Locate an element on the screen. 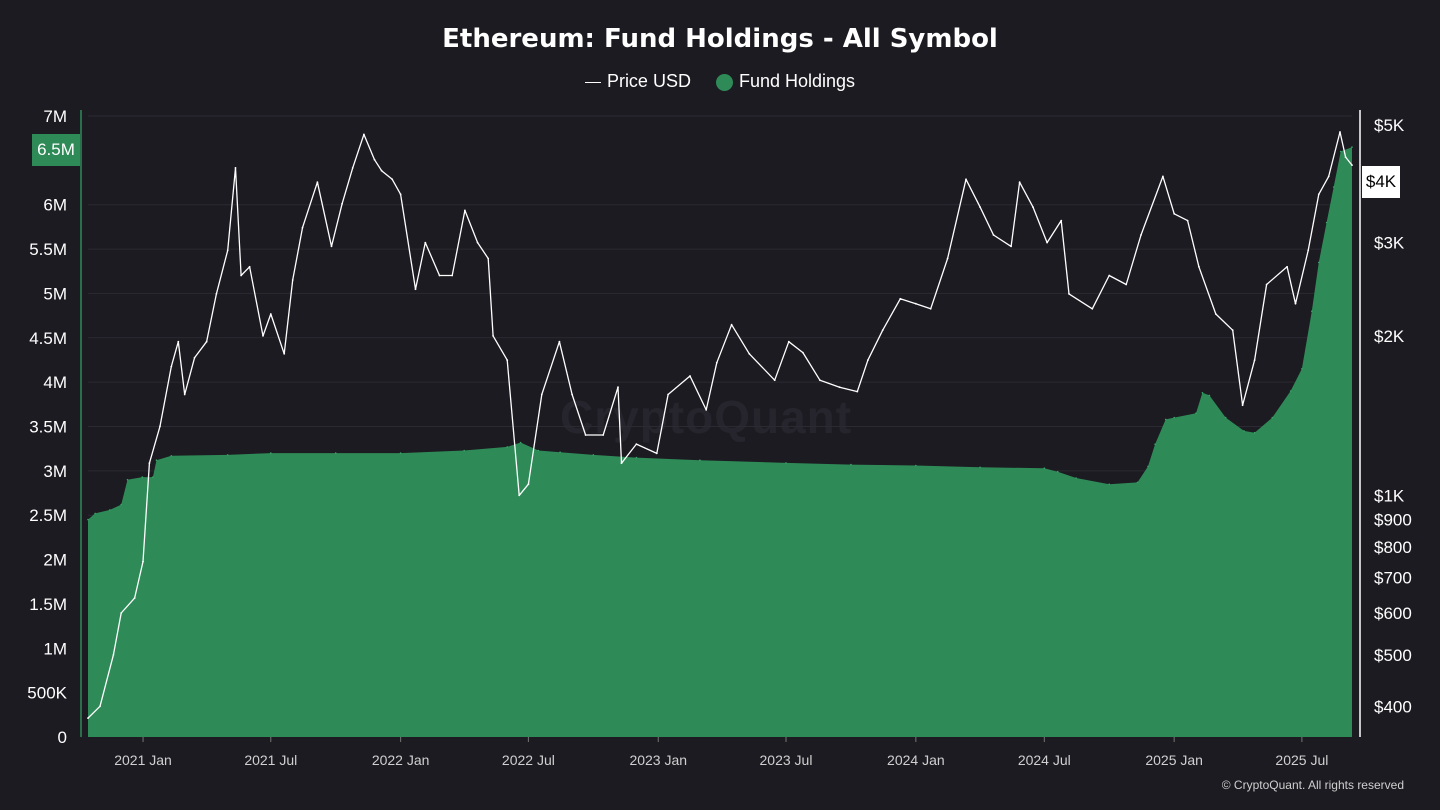  x-tick-label: 2021 Jan is located at coordinates (143, 760).